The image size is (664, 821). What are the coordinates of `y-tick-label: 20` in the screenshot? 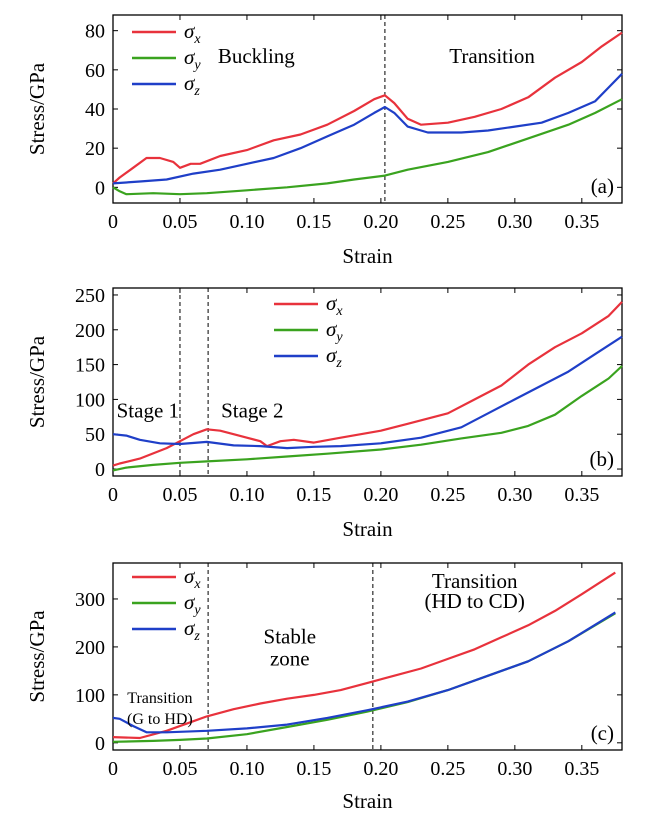 It's located at (95, 149).